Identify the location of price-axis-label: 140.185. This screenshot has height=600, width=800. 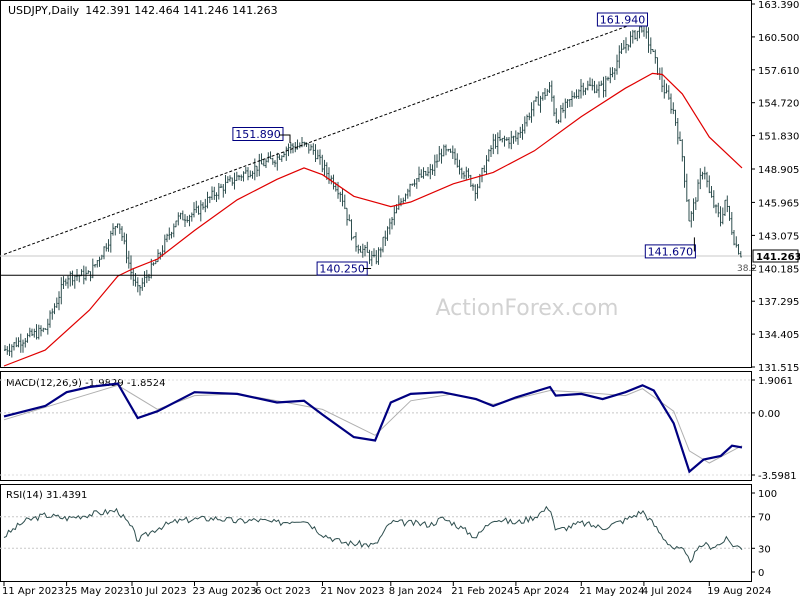
(778, 269).